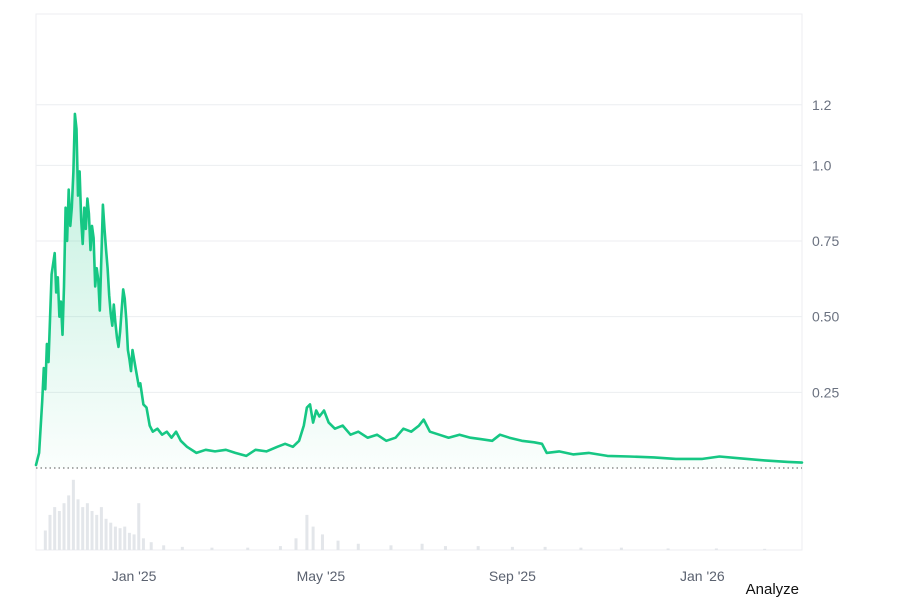  What do you see at coordinates (825, 392) in the screenshot?
I see `y-tick-label: 0.25` at bounding box center [825, 392].